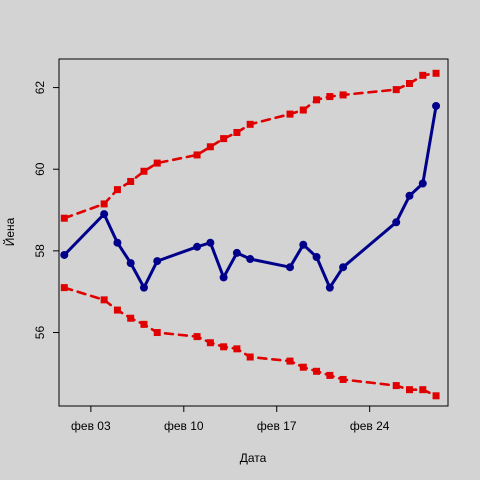  I want to click on x-tick-label: фев 03, so click(91, 426).